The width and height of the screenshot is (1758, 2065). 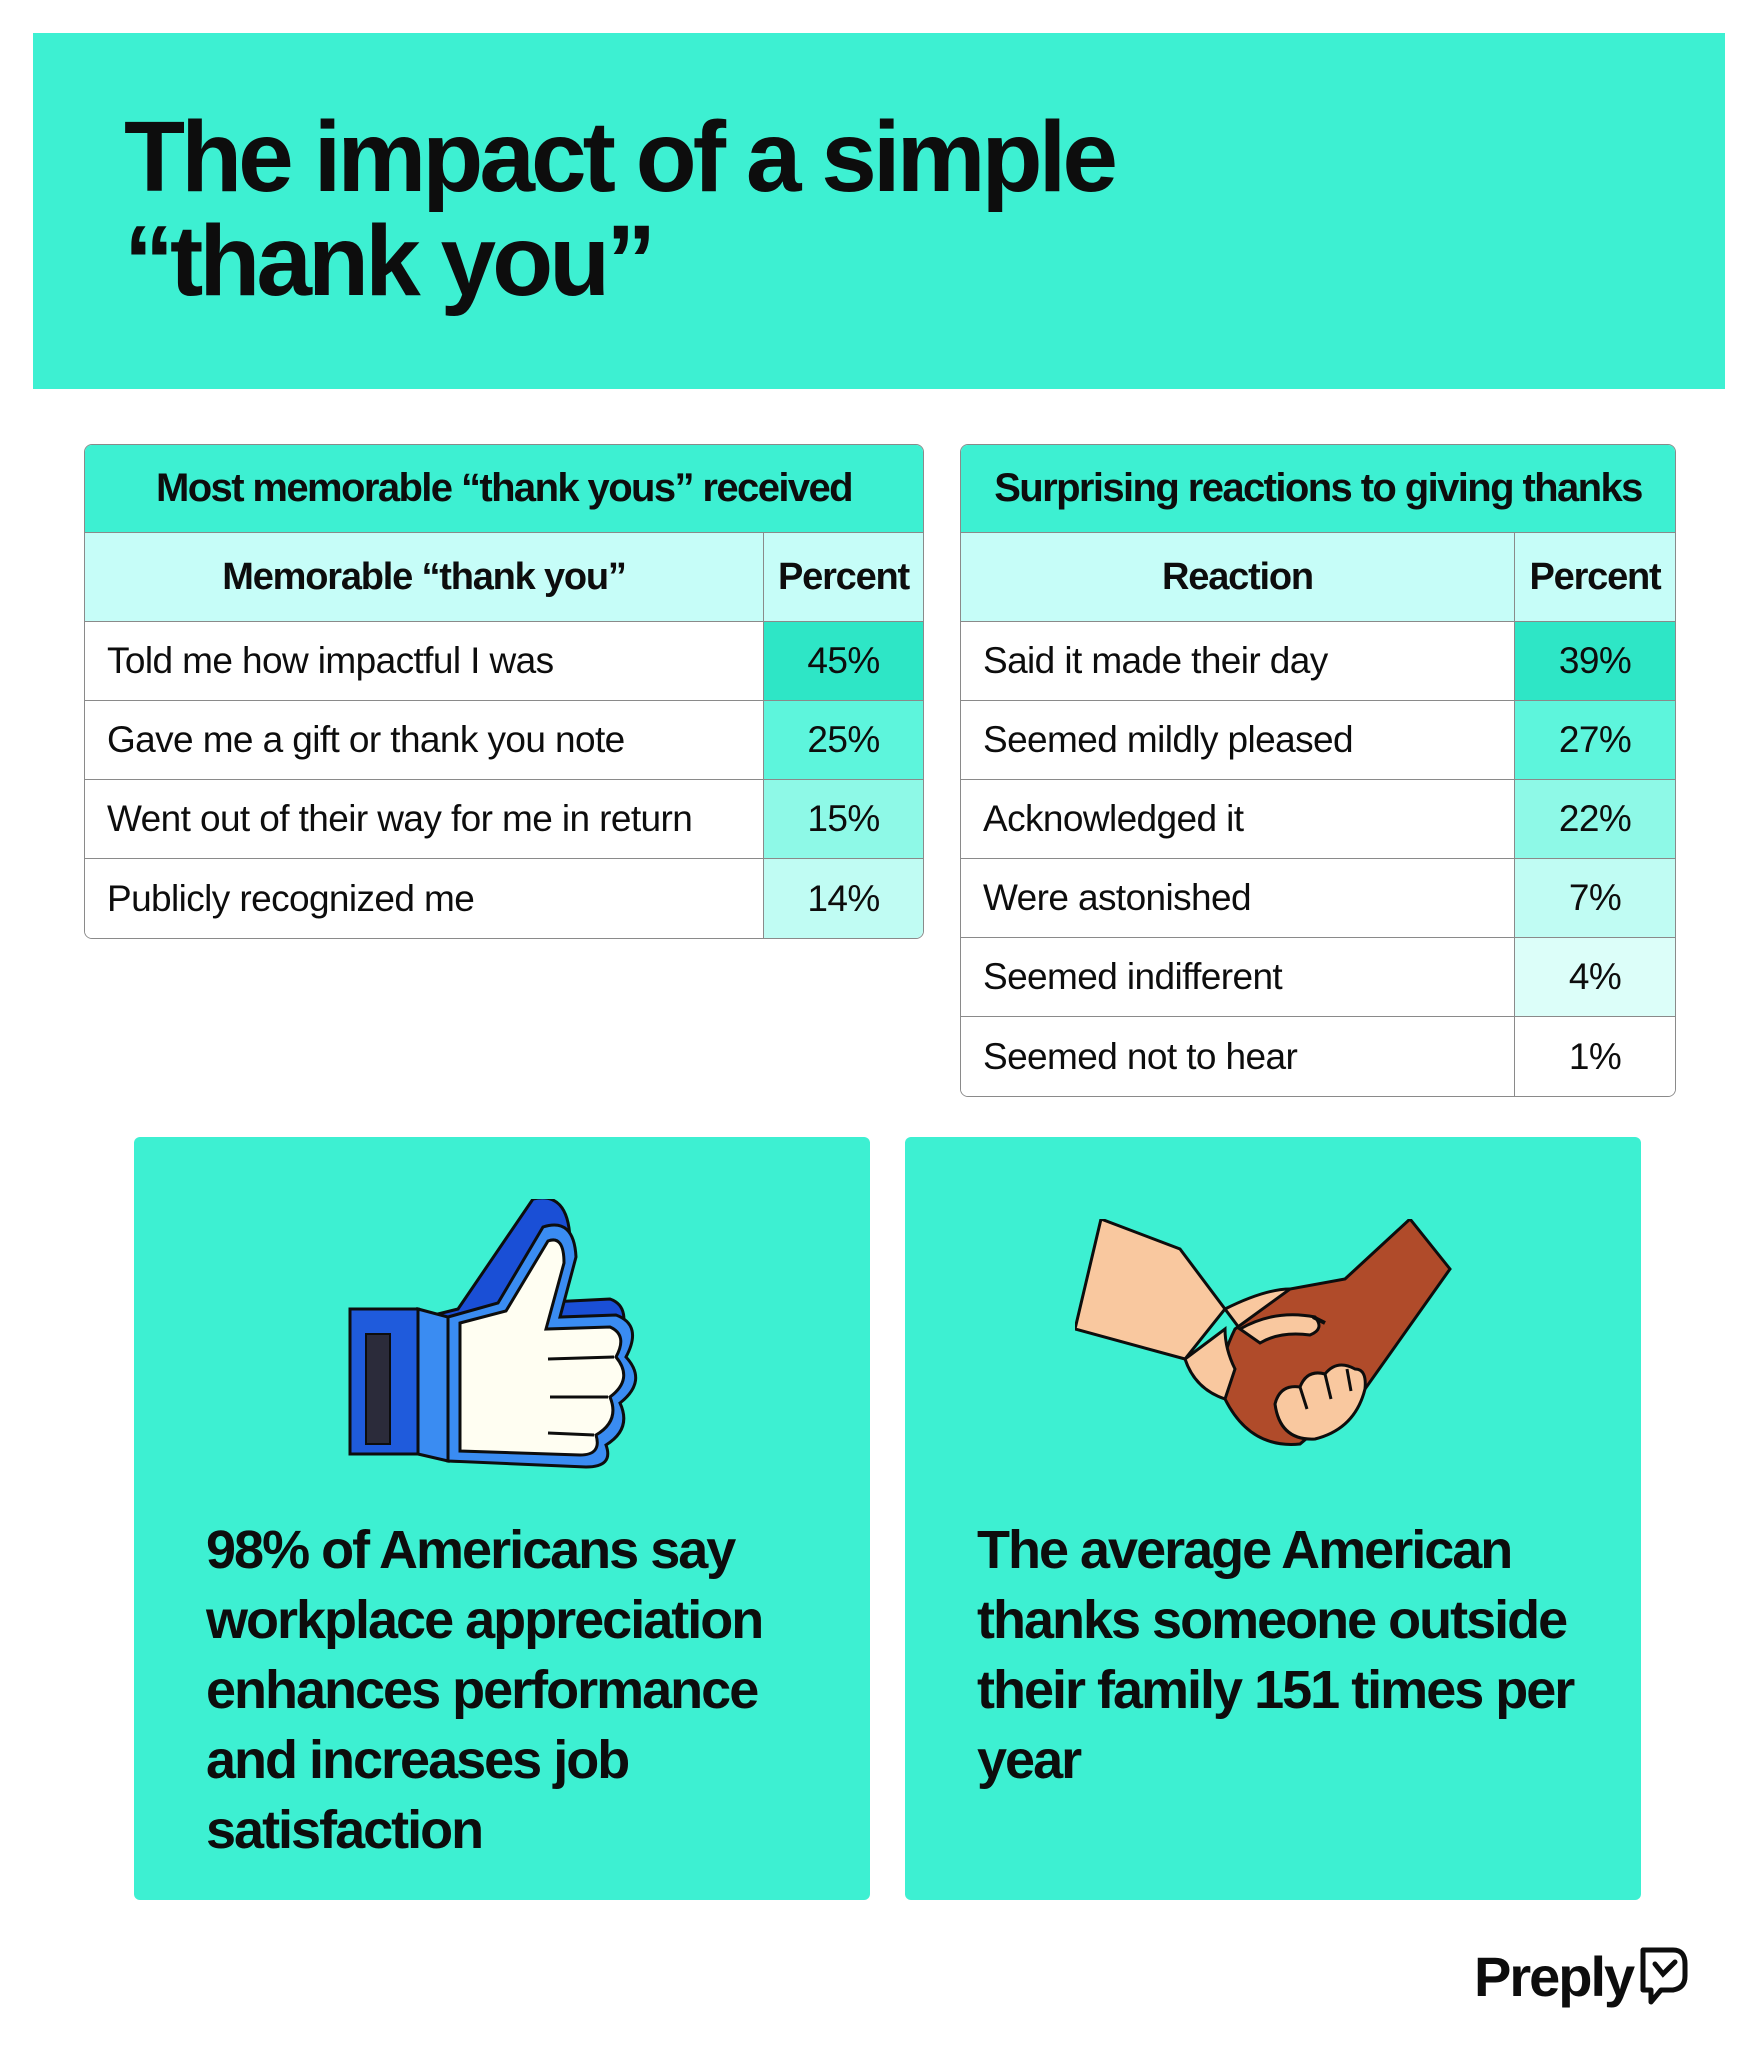 What do you see at coordinates (1238, 576) in the screenshot?
I see `column-header-label: Reaction` at bounding box center [1238, 576].